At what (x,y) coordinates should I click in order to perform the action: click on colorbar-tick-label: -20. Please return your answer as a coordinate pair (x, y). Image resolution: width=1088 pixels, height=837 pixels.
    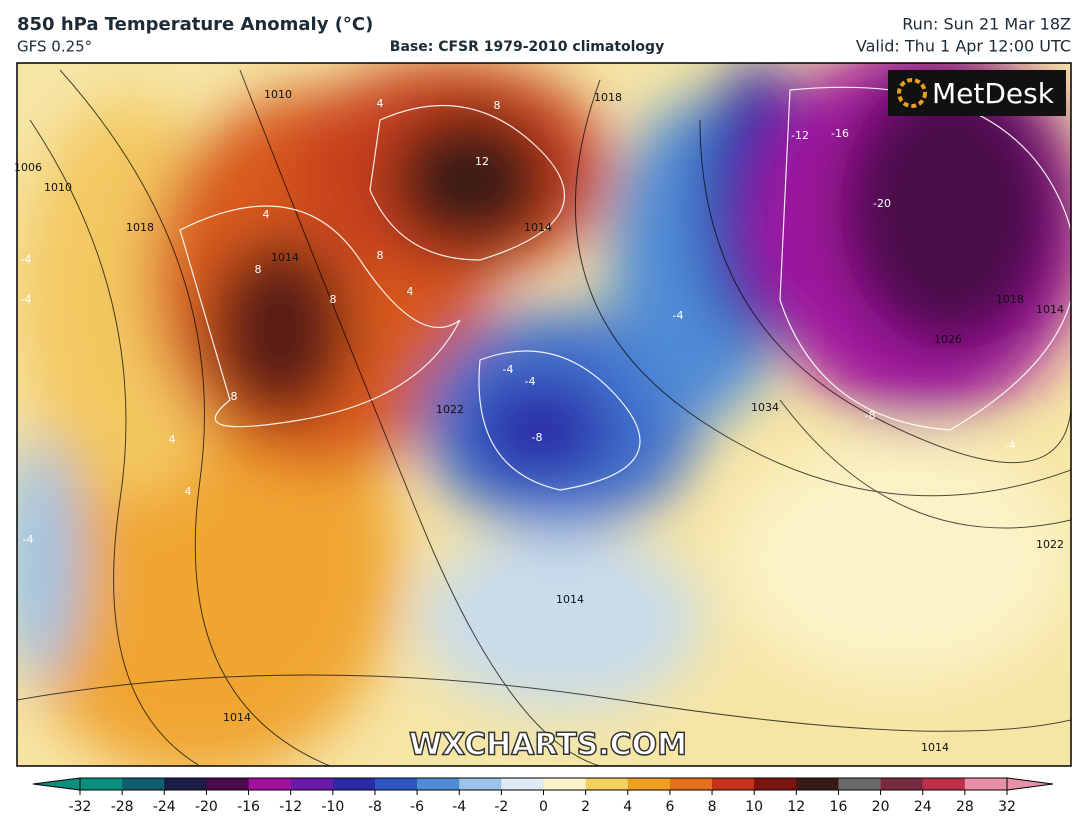
    Looking at the image, I should click on (206, 807).